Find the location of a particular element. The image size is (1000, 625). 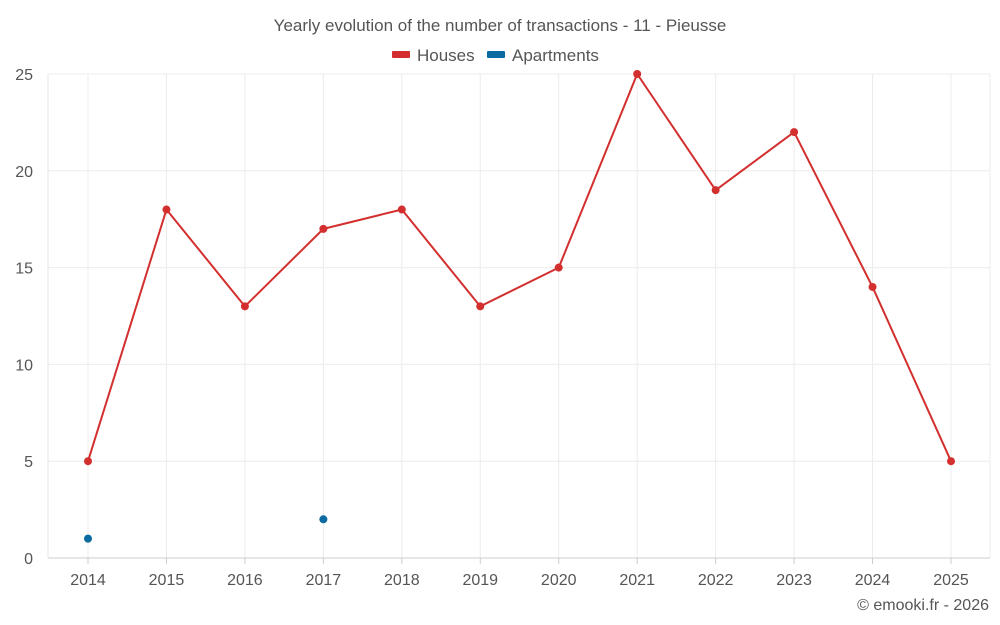

x-tick-label-2019: 2019 is located at coordinates (480, 580).